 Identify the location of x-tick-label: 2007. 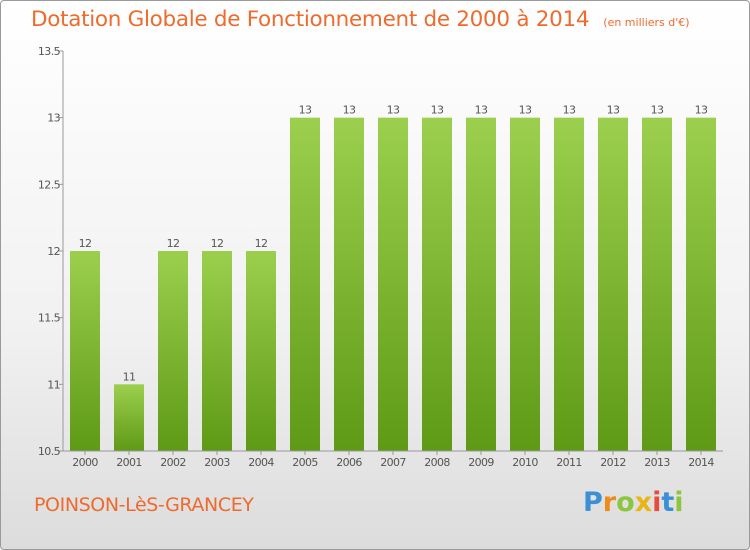
(393, 462).